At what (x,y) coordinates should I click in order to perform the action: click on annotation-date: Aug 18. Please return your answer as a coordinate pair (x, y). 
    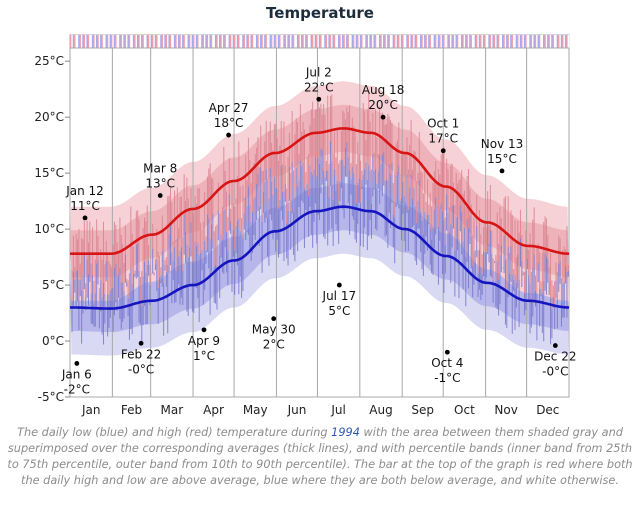
    Looking at the image, I should click on (383, 90).